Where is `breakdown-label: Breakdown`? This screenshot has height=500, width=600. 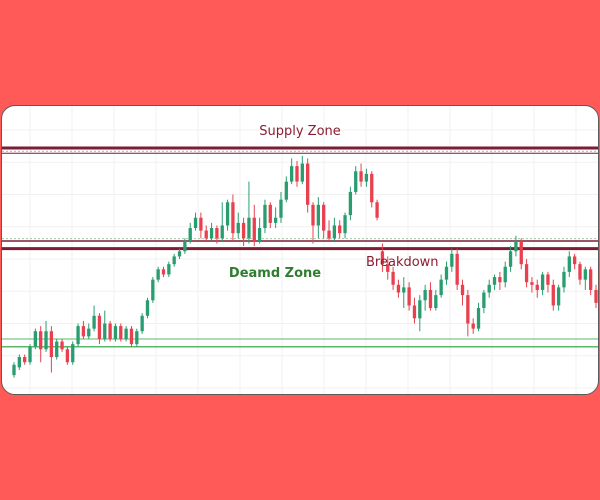
breakdown-label: Breakdown is located at coordinates (402, 262).